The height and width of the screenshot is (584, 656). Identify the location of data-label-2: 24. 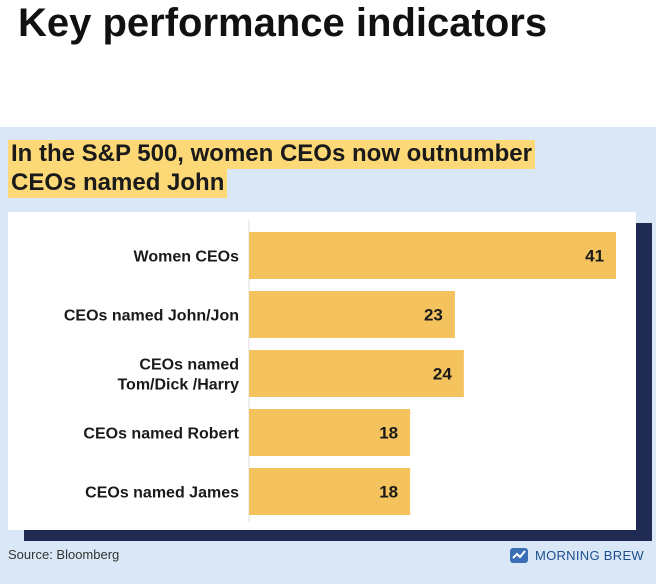
(442, 374).